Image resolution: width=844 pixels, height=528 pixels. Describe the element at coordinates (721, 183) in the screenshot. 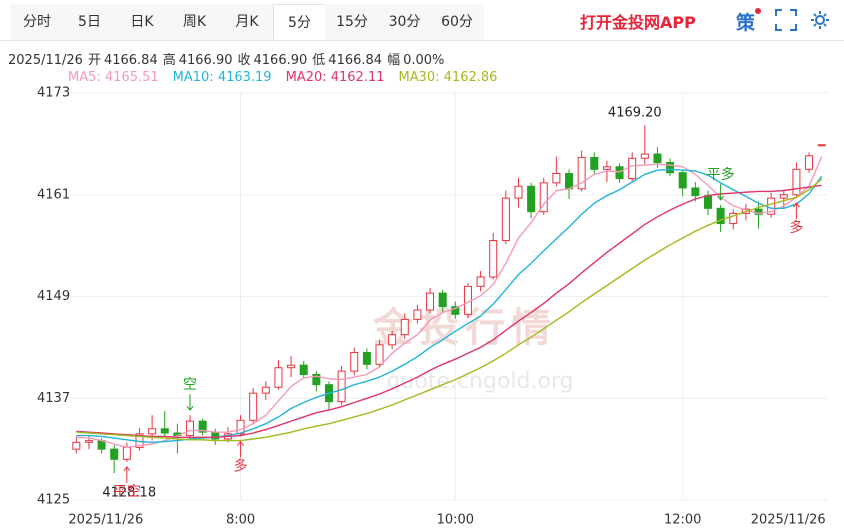

I see `signal: 平多` at that location.